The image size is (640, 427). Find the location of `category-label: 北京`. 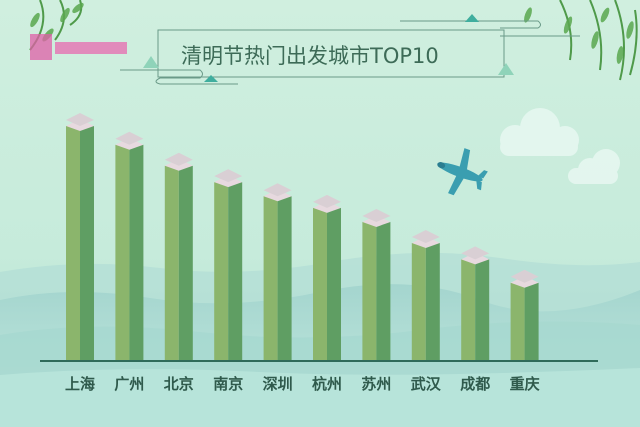

category-label: 北京 is located at coordinates (179, 384).